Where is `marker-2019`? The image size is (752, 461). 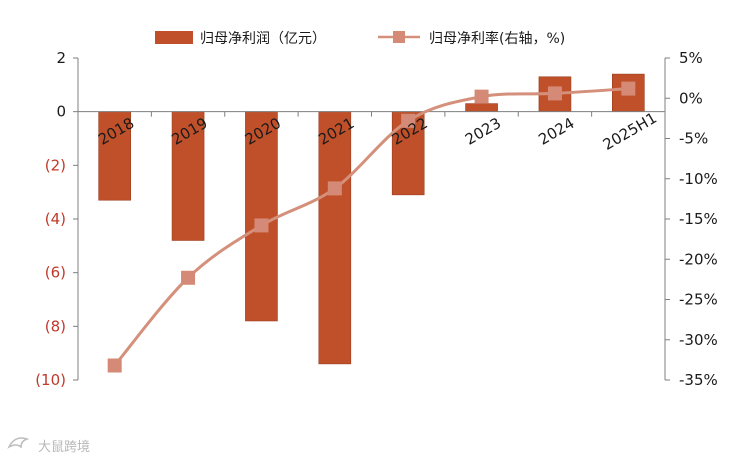
marker-2019 is located at coordinates (188, 277).